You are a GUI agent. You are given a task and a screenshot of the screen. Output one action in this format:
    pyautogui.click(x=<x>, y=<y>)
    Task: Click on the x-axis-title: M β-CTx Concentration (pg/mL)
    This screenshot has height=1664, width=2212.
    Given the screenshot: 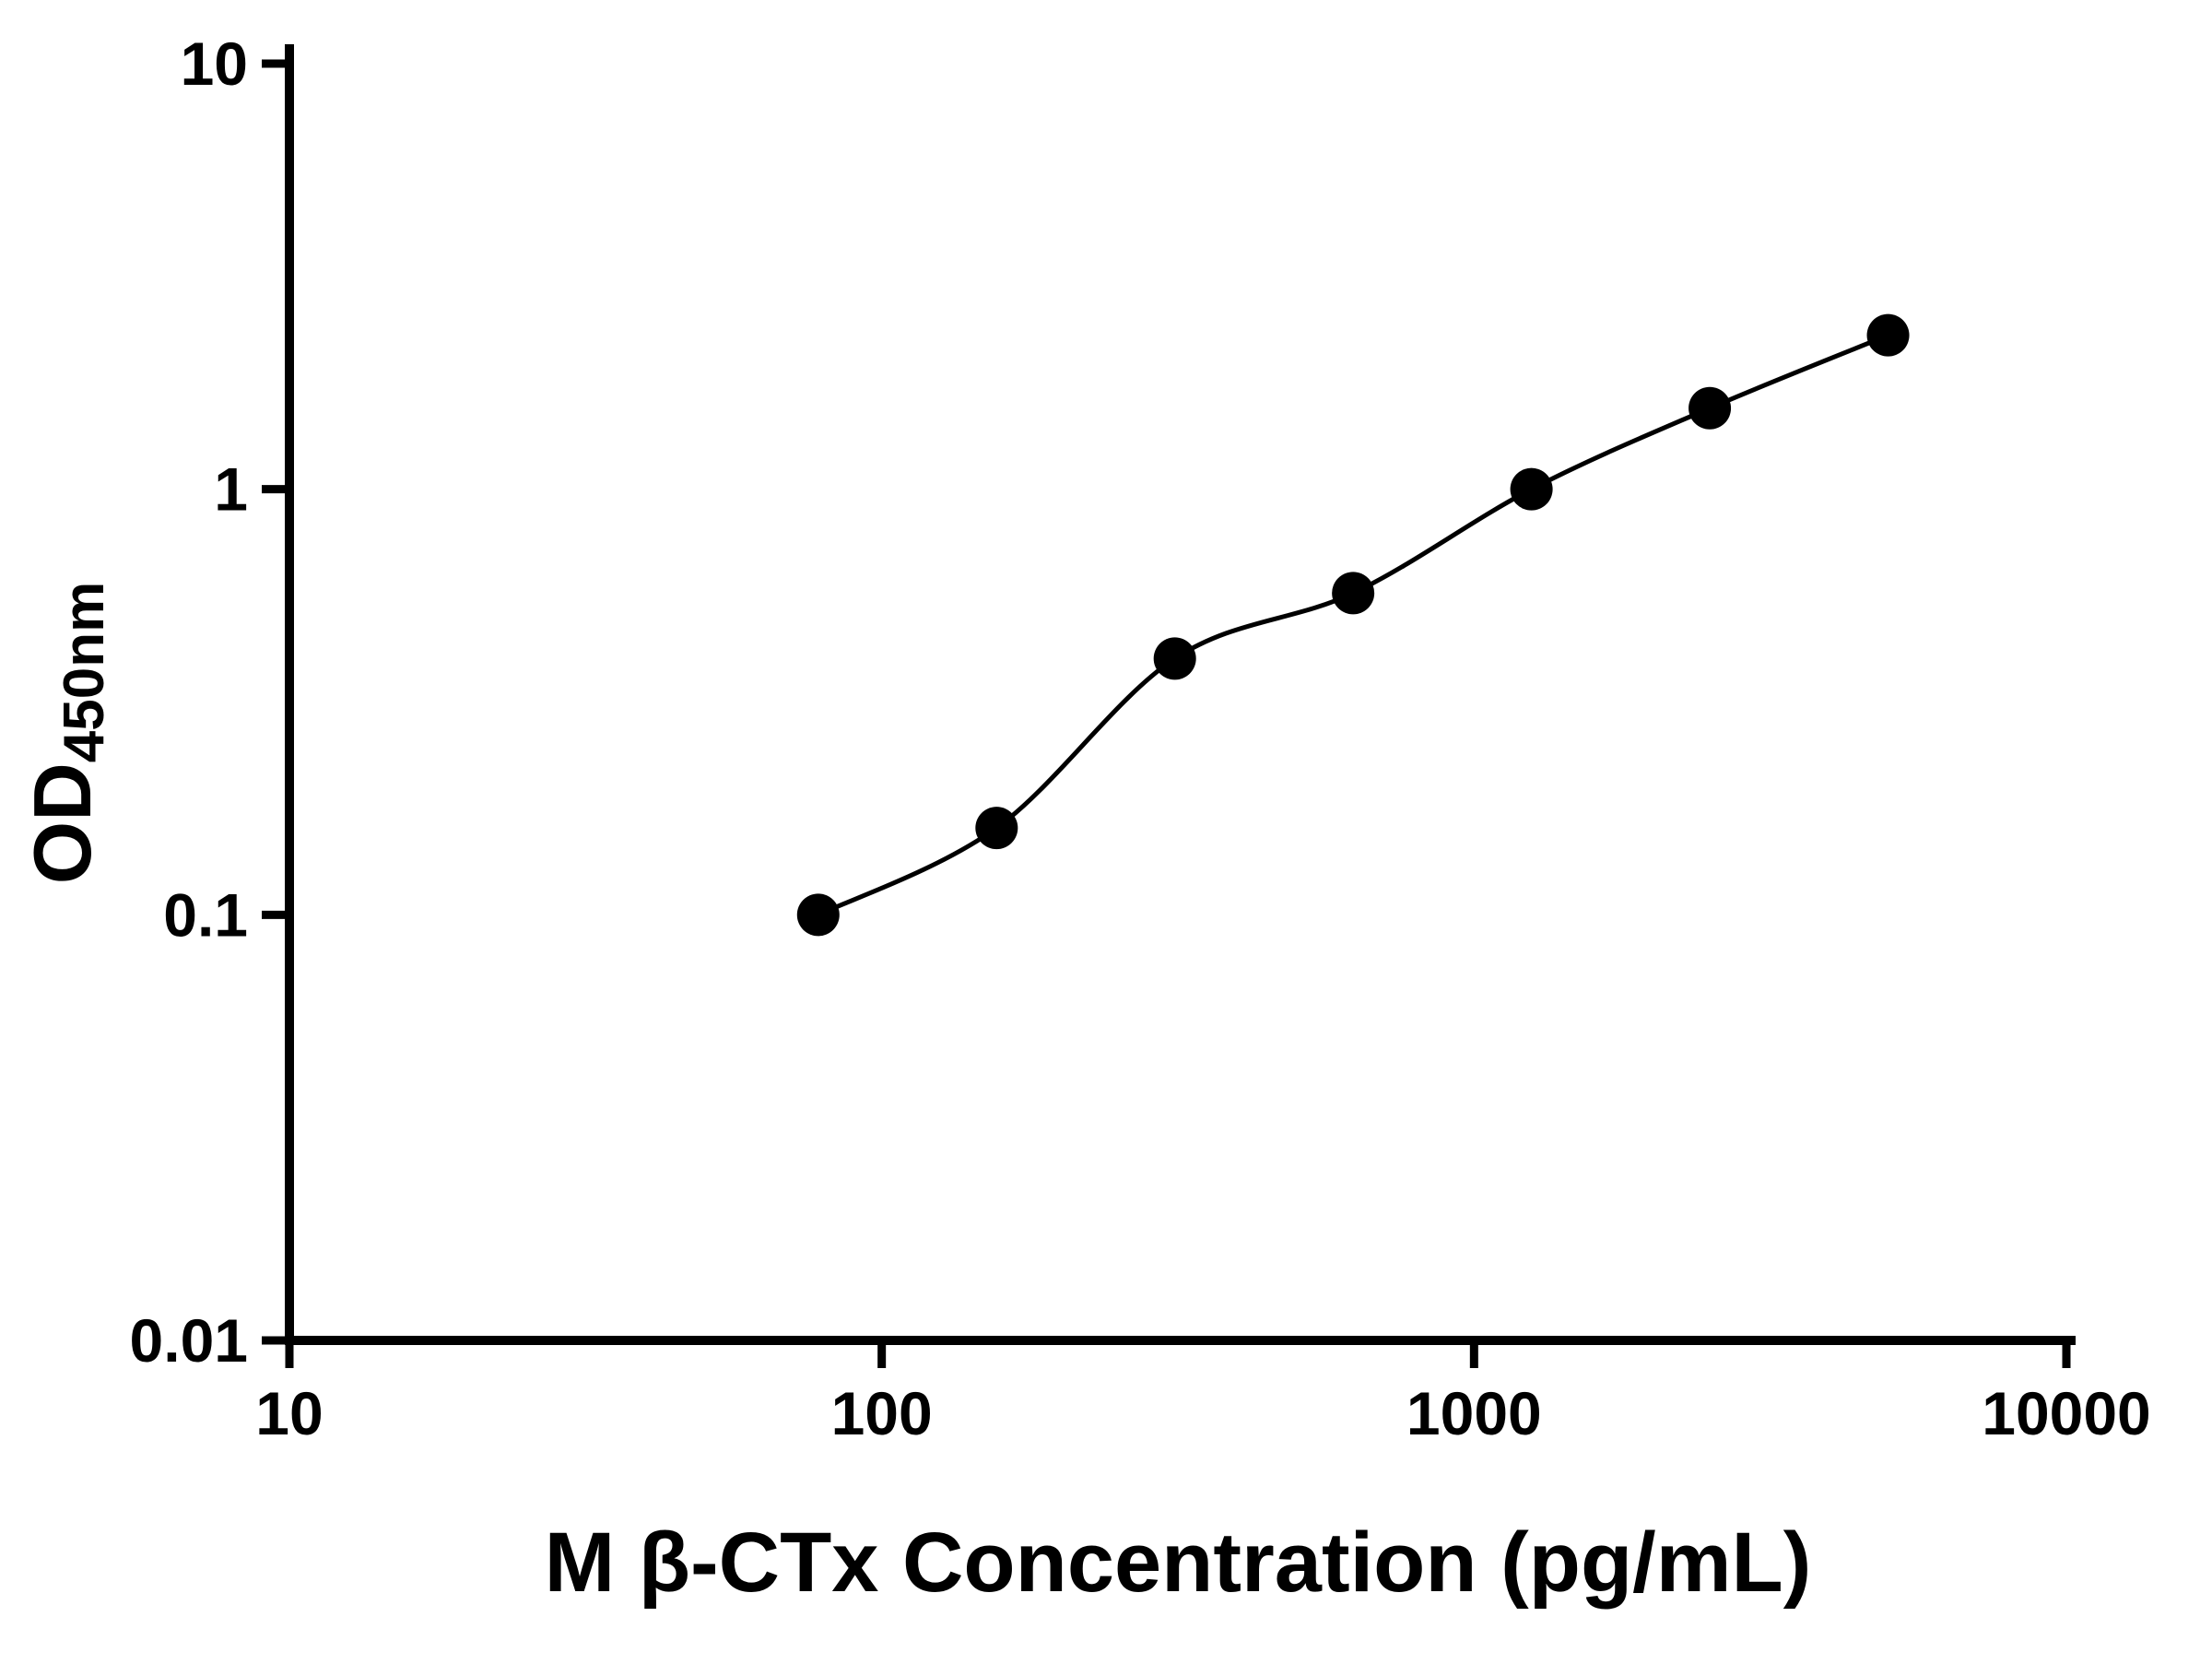 What is the action you would take?
    pyautogui.click(x=1178, y=1563)
    